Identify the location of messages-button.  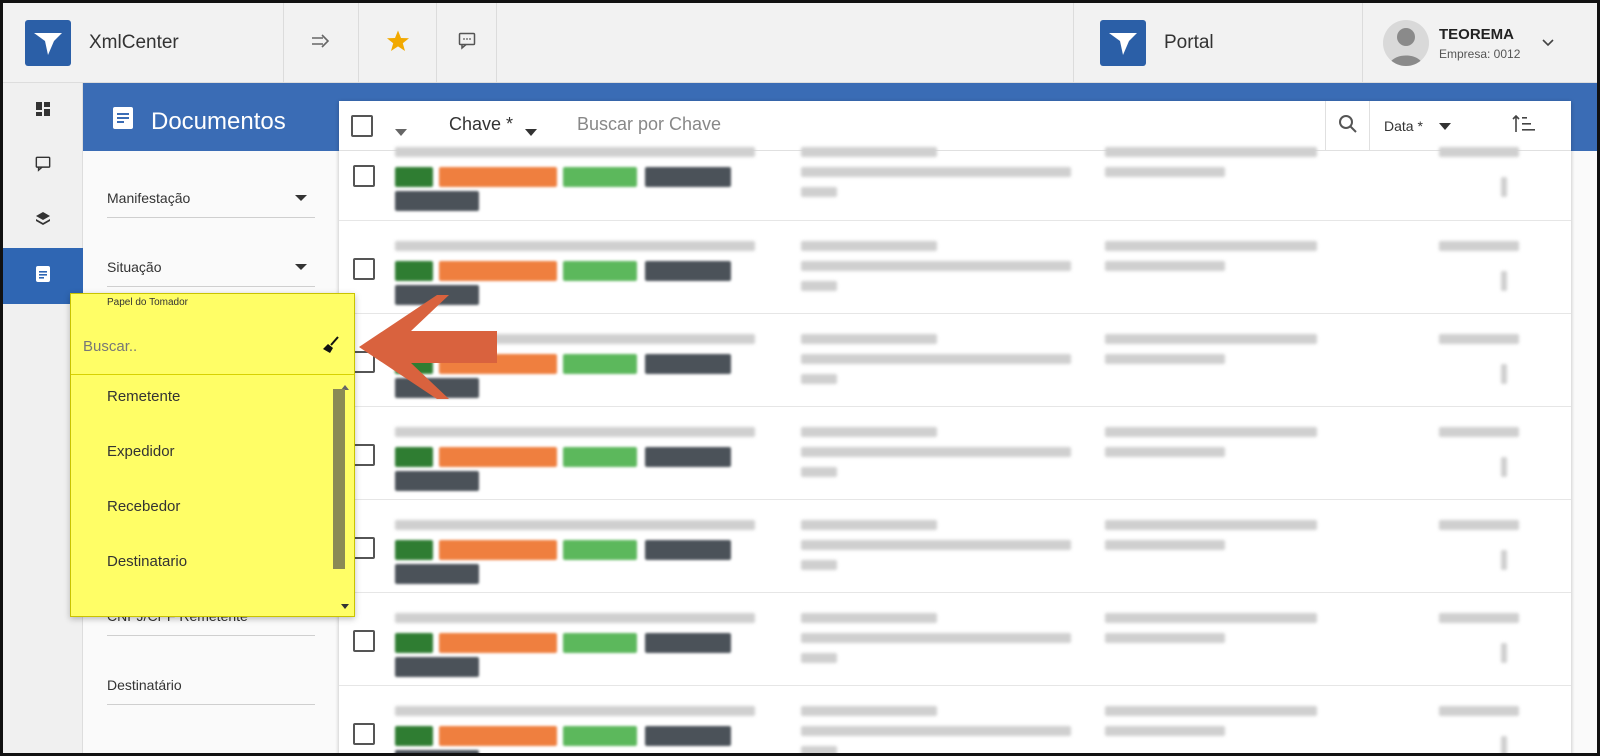
(467, 43).